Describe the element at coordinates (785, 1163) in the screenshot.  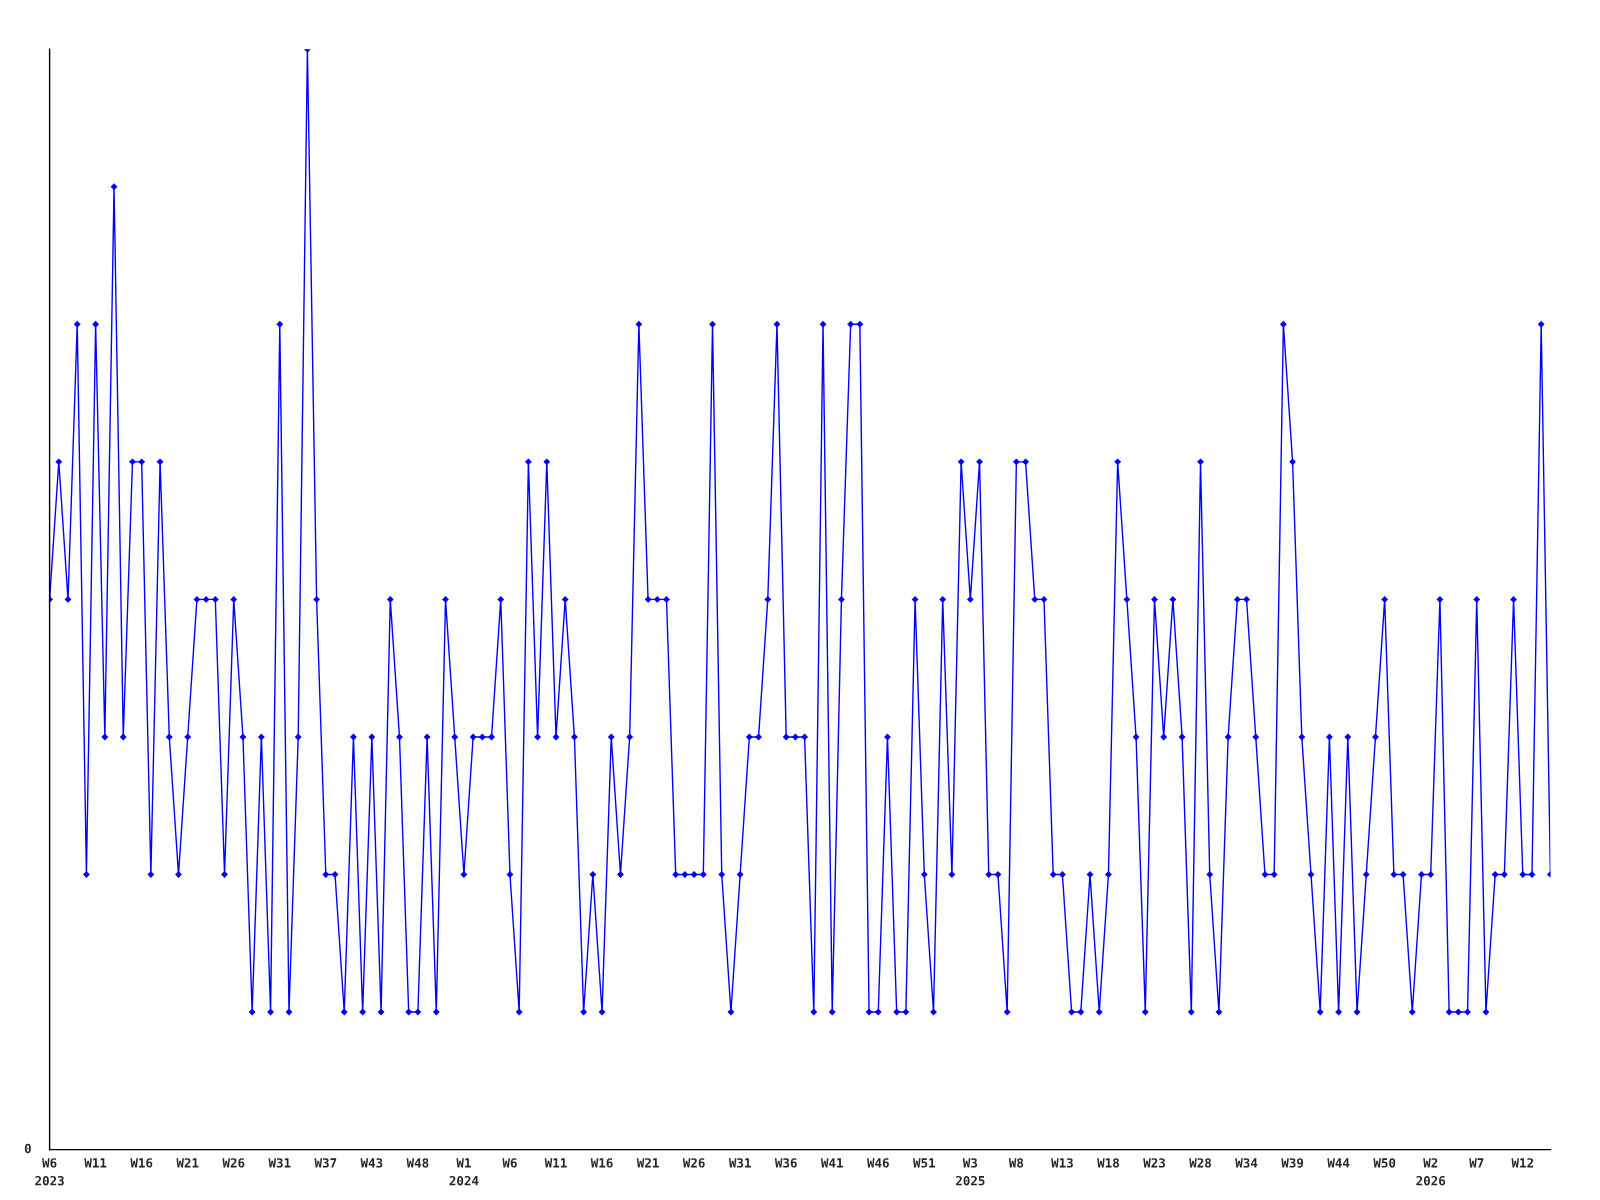
I see `x-tick-label: W36` at that location.